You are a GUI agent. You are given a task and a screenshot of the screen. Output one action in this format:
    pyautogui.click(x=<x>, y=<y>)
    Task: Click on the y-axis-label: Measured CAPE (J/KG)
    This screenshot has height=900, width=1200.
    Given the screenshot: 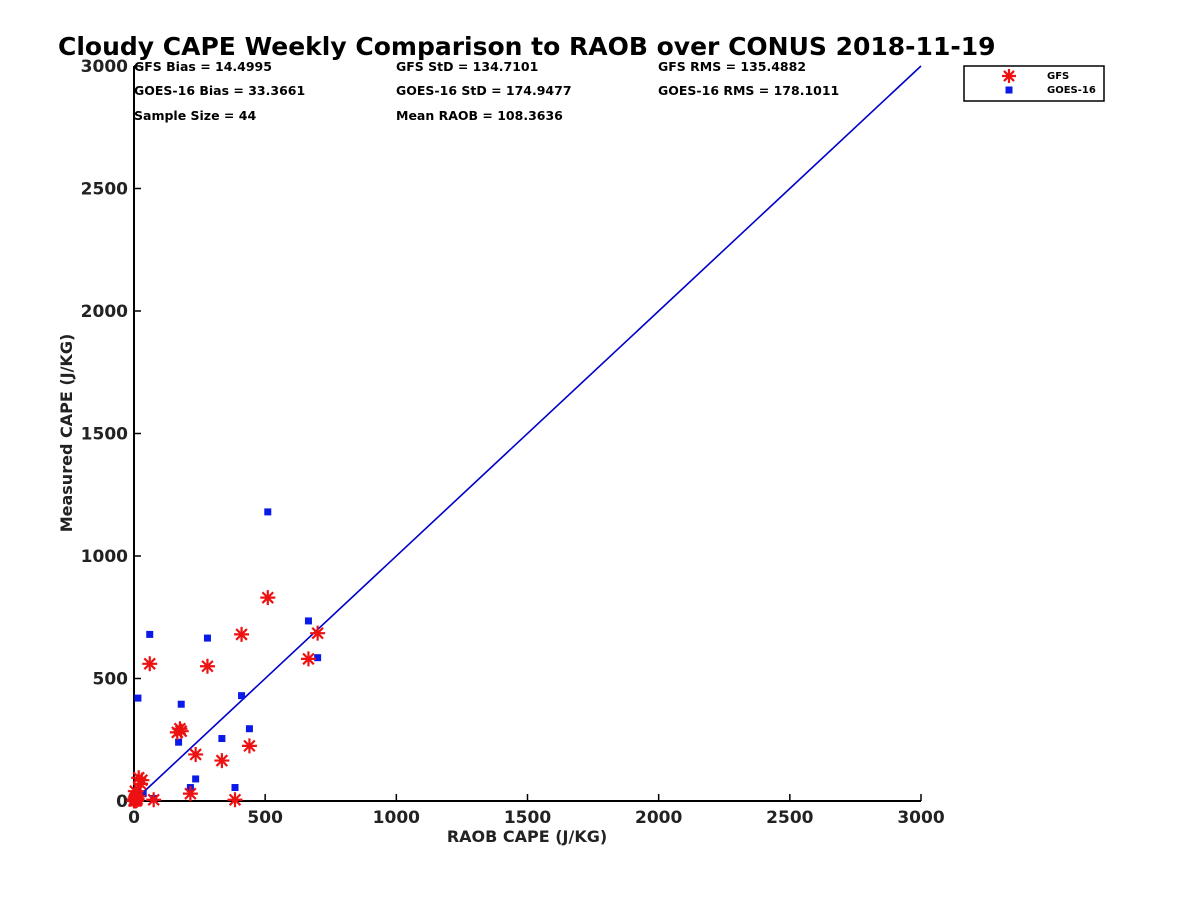 What is the action you would take?
    pyautogui.click(x=66, y=433)
    